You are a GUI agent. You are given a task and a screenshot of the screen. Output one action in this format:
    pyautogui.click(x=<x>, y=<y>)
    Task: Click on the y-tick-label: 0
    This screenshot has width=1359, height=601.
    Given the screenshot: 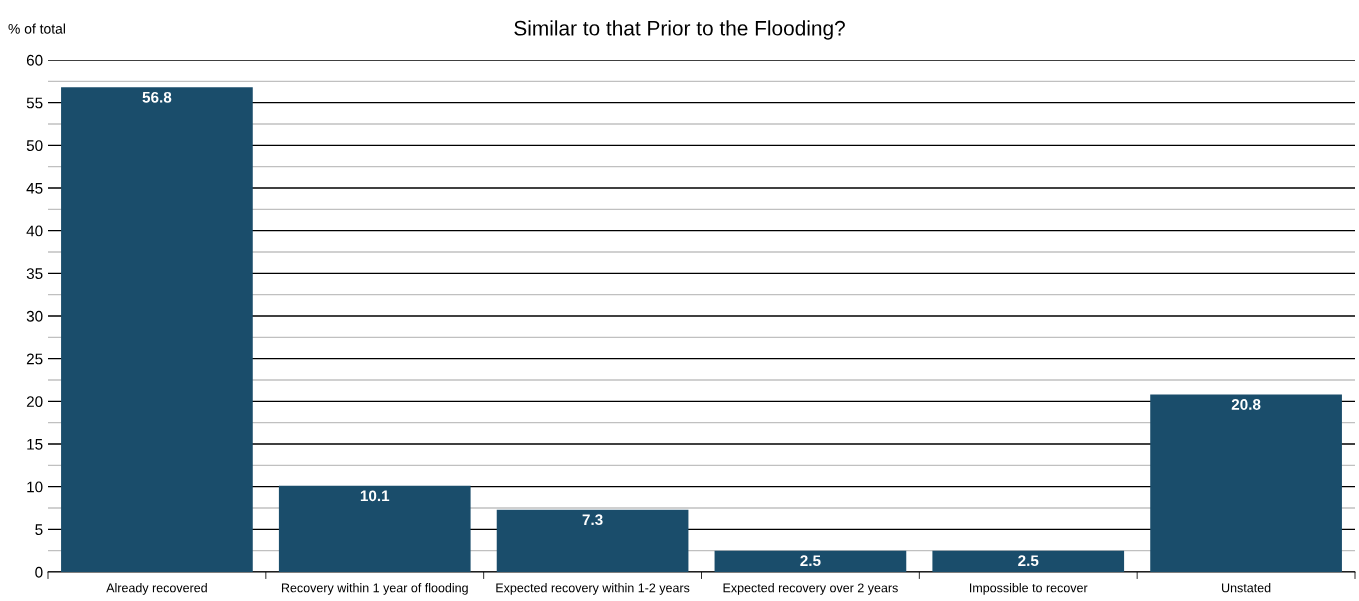 What is the action you would take?
    pyautogui.click(x=39, y=572)
    